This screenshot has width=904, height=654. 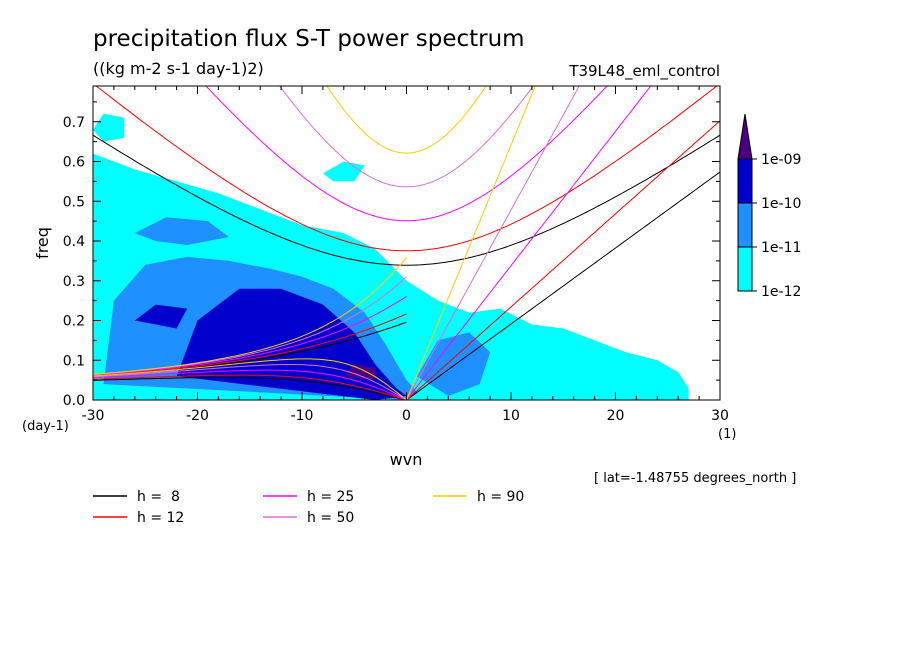 I want to click on legend-label: h = 12, so click(x=160, y=518).